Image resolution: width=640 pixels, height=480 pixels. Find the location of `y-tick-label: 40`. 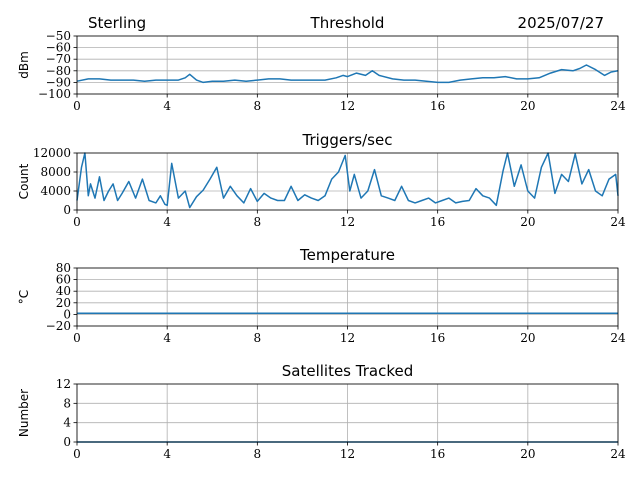

y-tick-label: 40 is located at coordinates (63, 291).